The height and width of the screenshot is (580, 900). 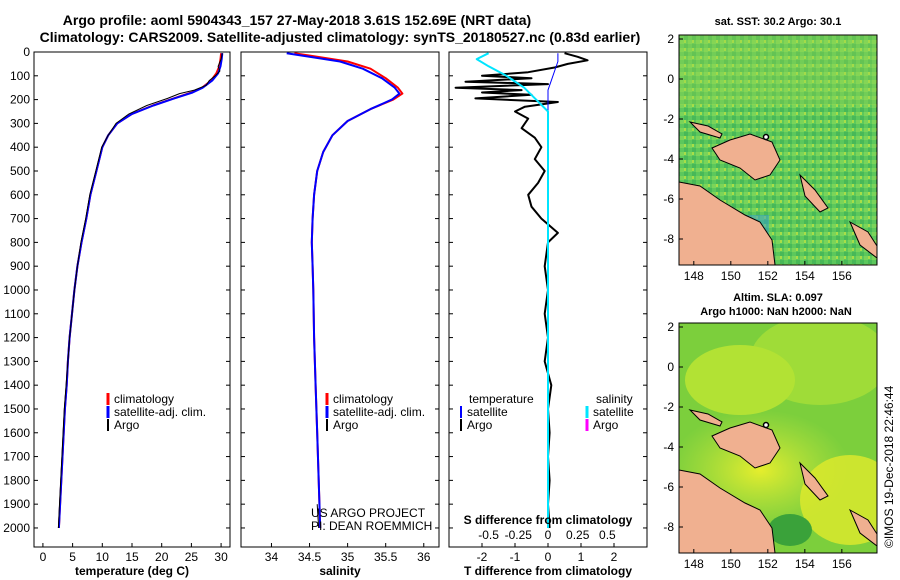 What do you see at coordinates (20, 76) in the screenshot?
I see `depth-tick-label: 100` at bounding box center [20, 76].